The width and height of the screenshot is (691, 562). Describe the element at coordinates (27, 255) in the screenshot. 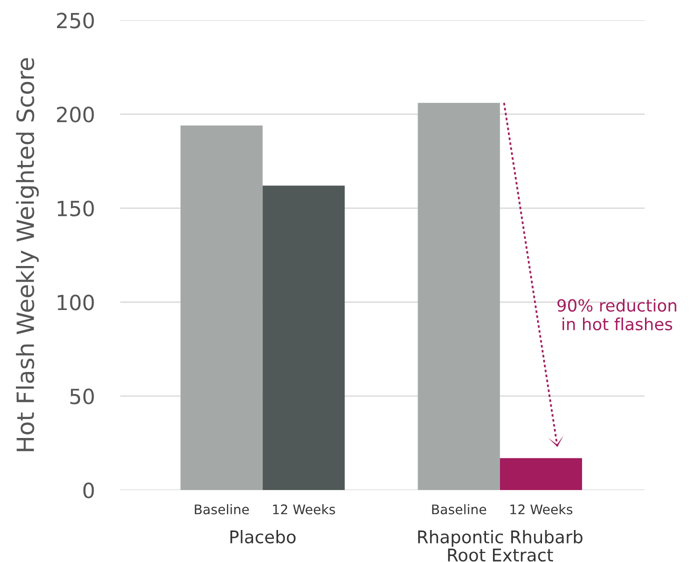

I see `y-axis-title: Hot Flash Weekly Weighted Score` at that location.